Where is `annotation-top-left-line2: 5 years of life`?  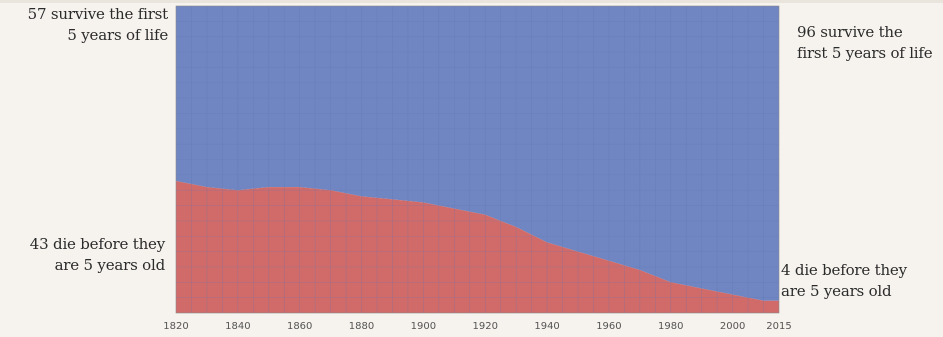
annotation-top-left-line2: 5 years of life is located at coordinates (117, 35).